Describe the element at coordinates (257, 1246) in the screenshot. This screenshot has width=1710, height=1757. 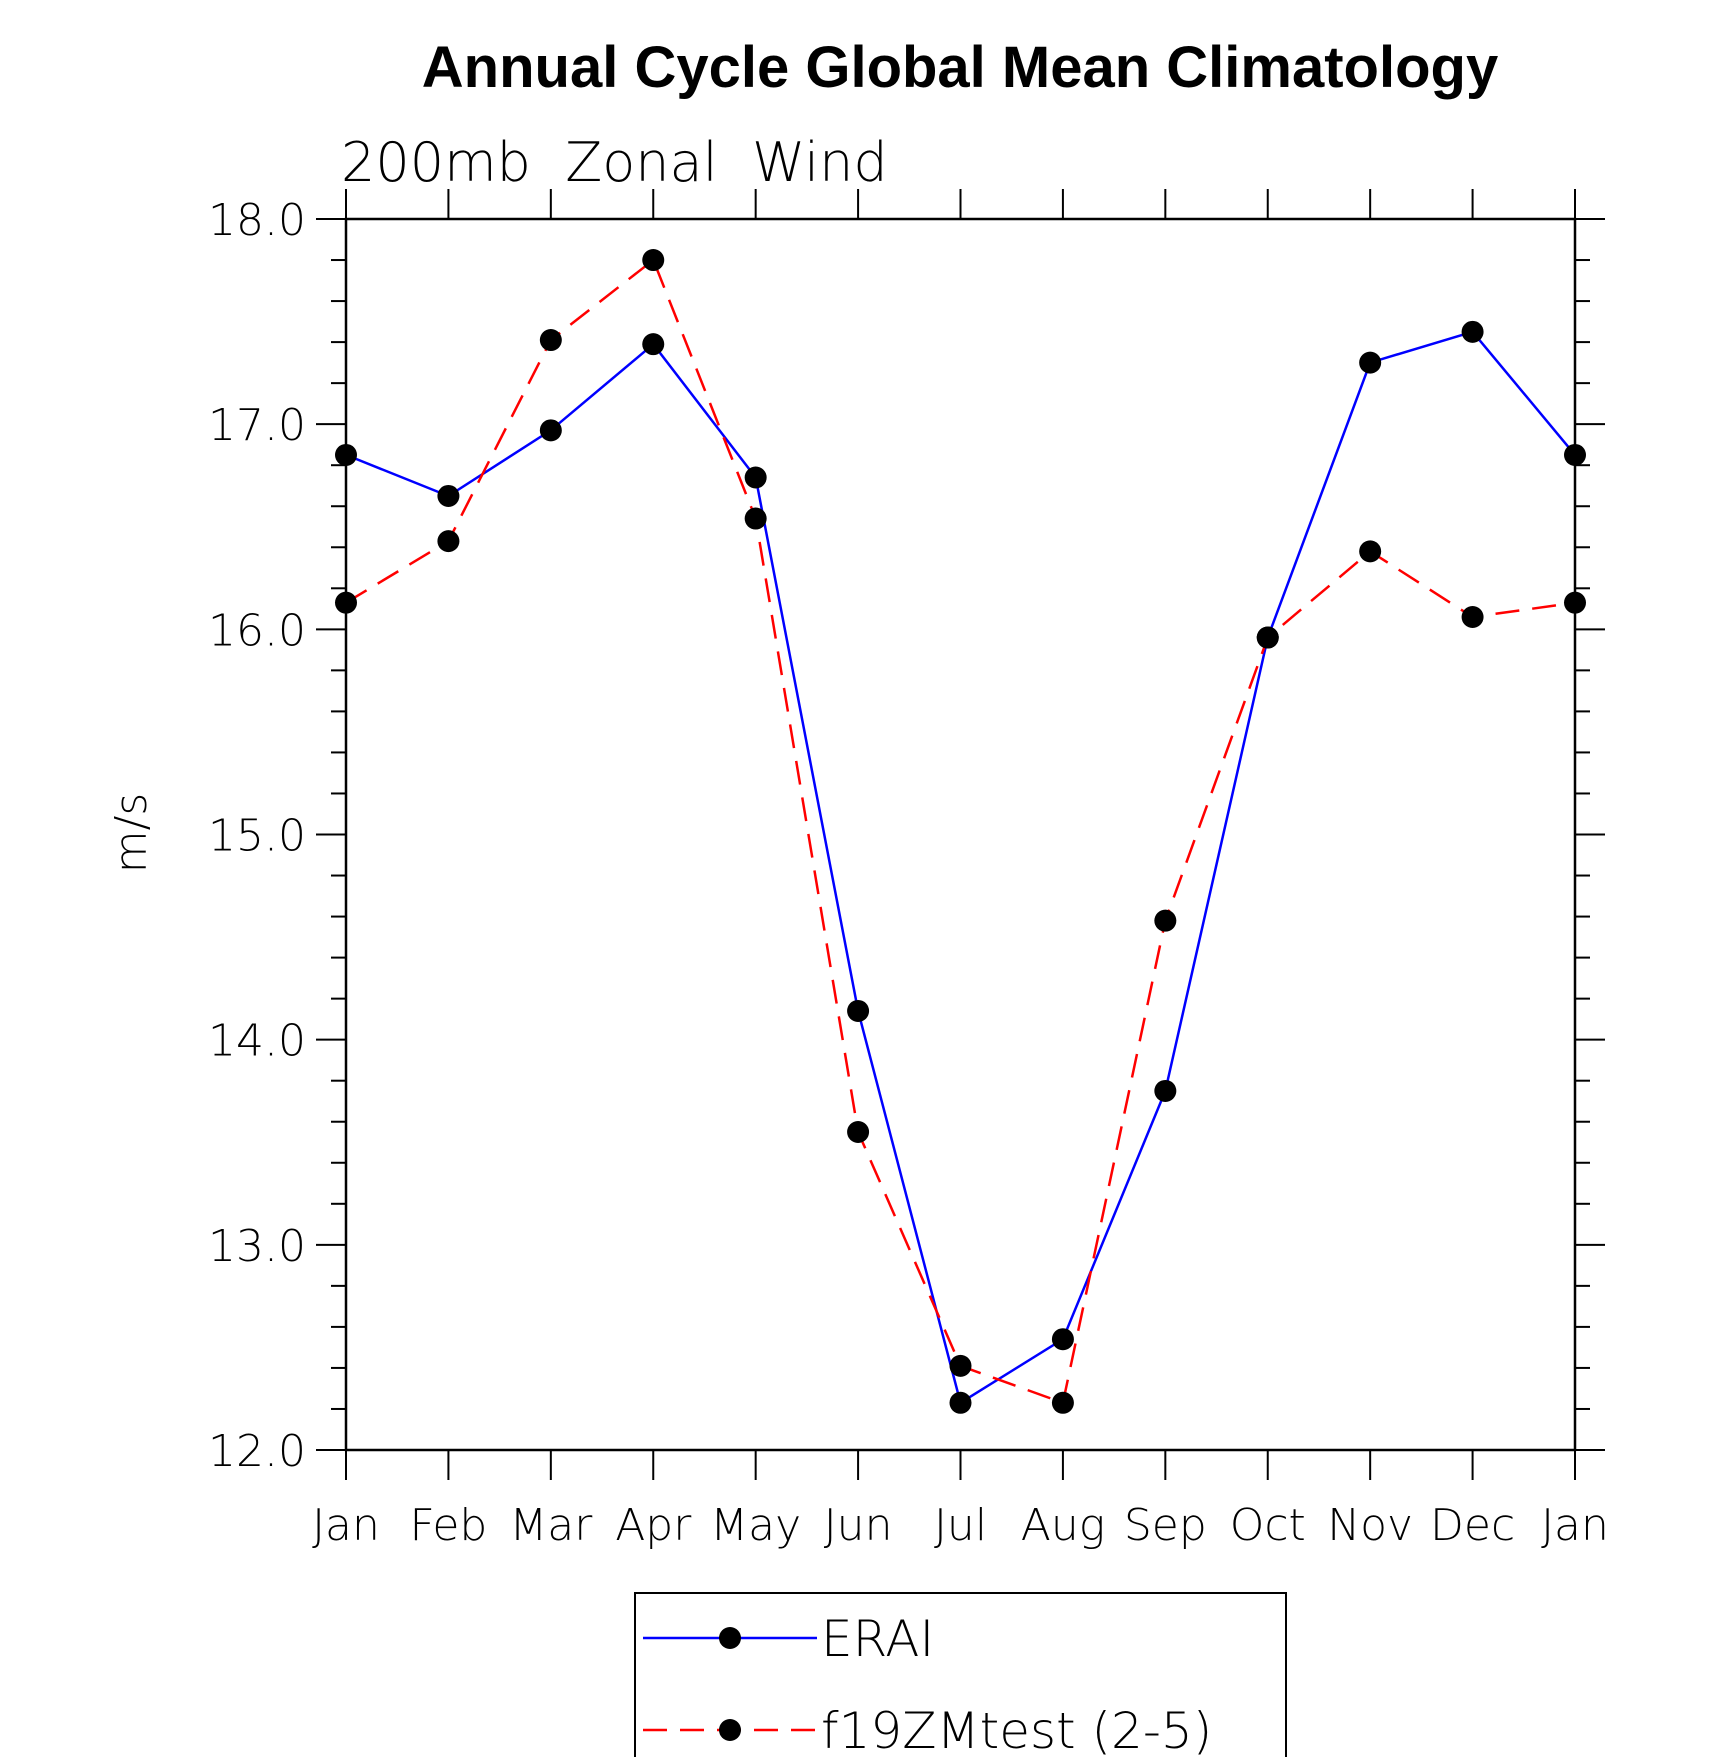
I see `y-tick-label: 13.0` at that location.